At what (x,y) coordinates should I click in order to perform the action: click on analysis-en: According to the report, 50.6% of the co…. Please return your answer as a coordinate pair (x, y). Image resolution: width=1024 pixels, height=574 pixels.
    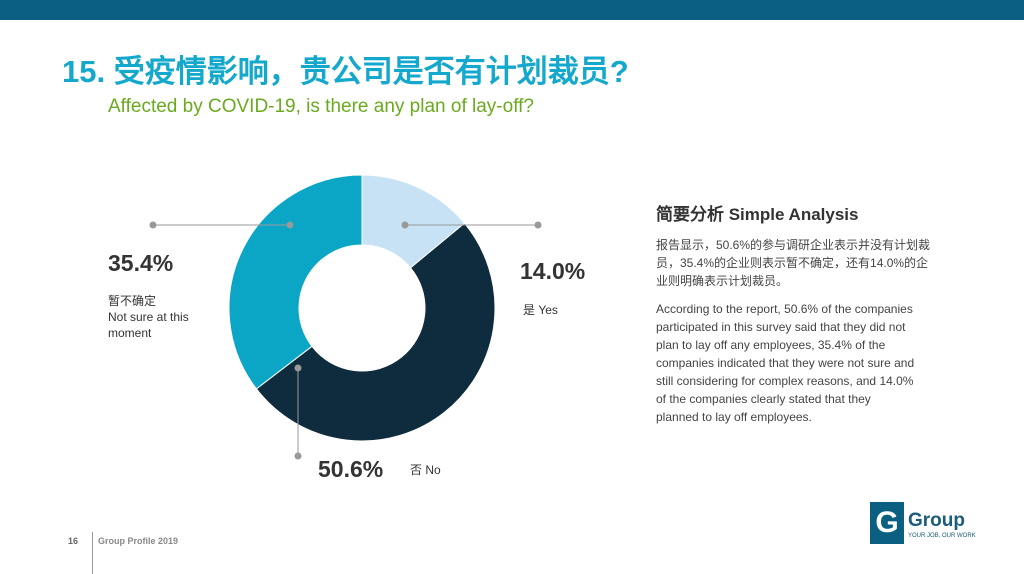
    Looking at the image, I should click on (785, 363).